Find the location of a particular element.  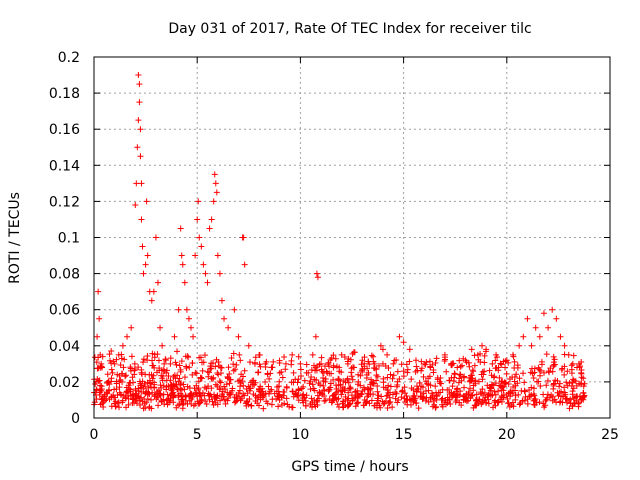

y-tick-label: 0.14 is located at coordinates (64, 166).